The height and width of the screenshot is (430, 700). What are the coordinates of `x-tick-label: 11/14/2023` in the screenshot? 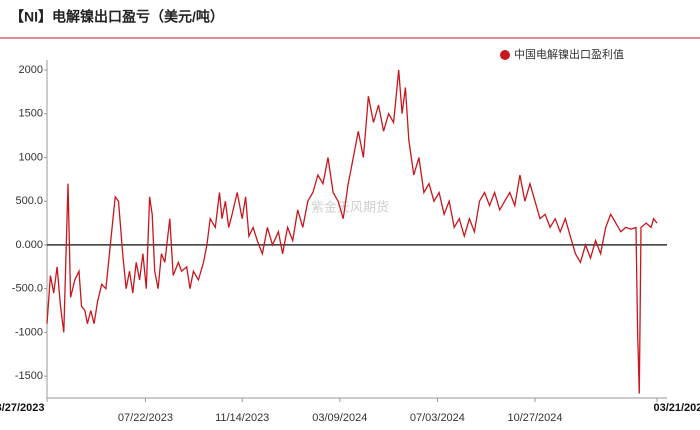 It's located at (242, 418).